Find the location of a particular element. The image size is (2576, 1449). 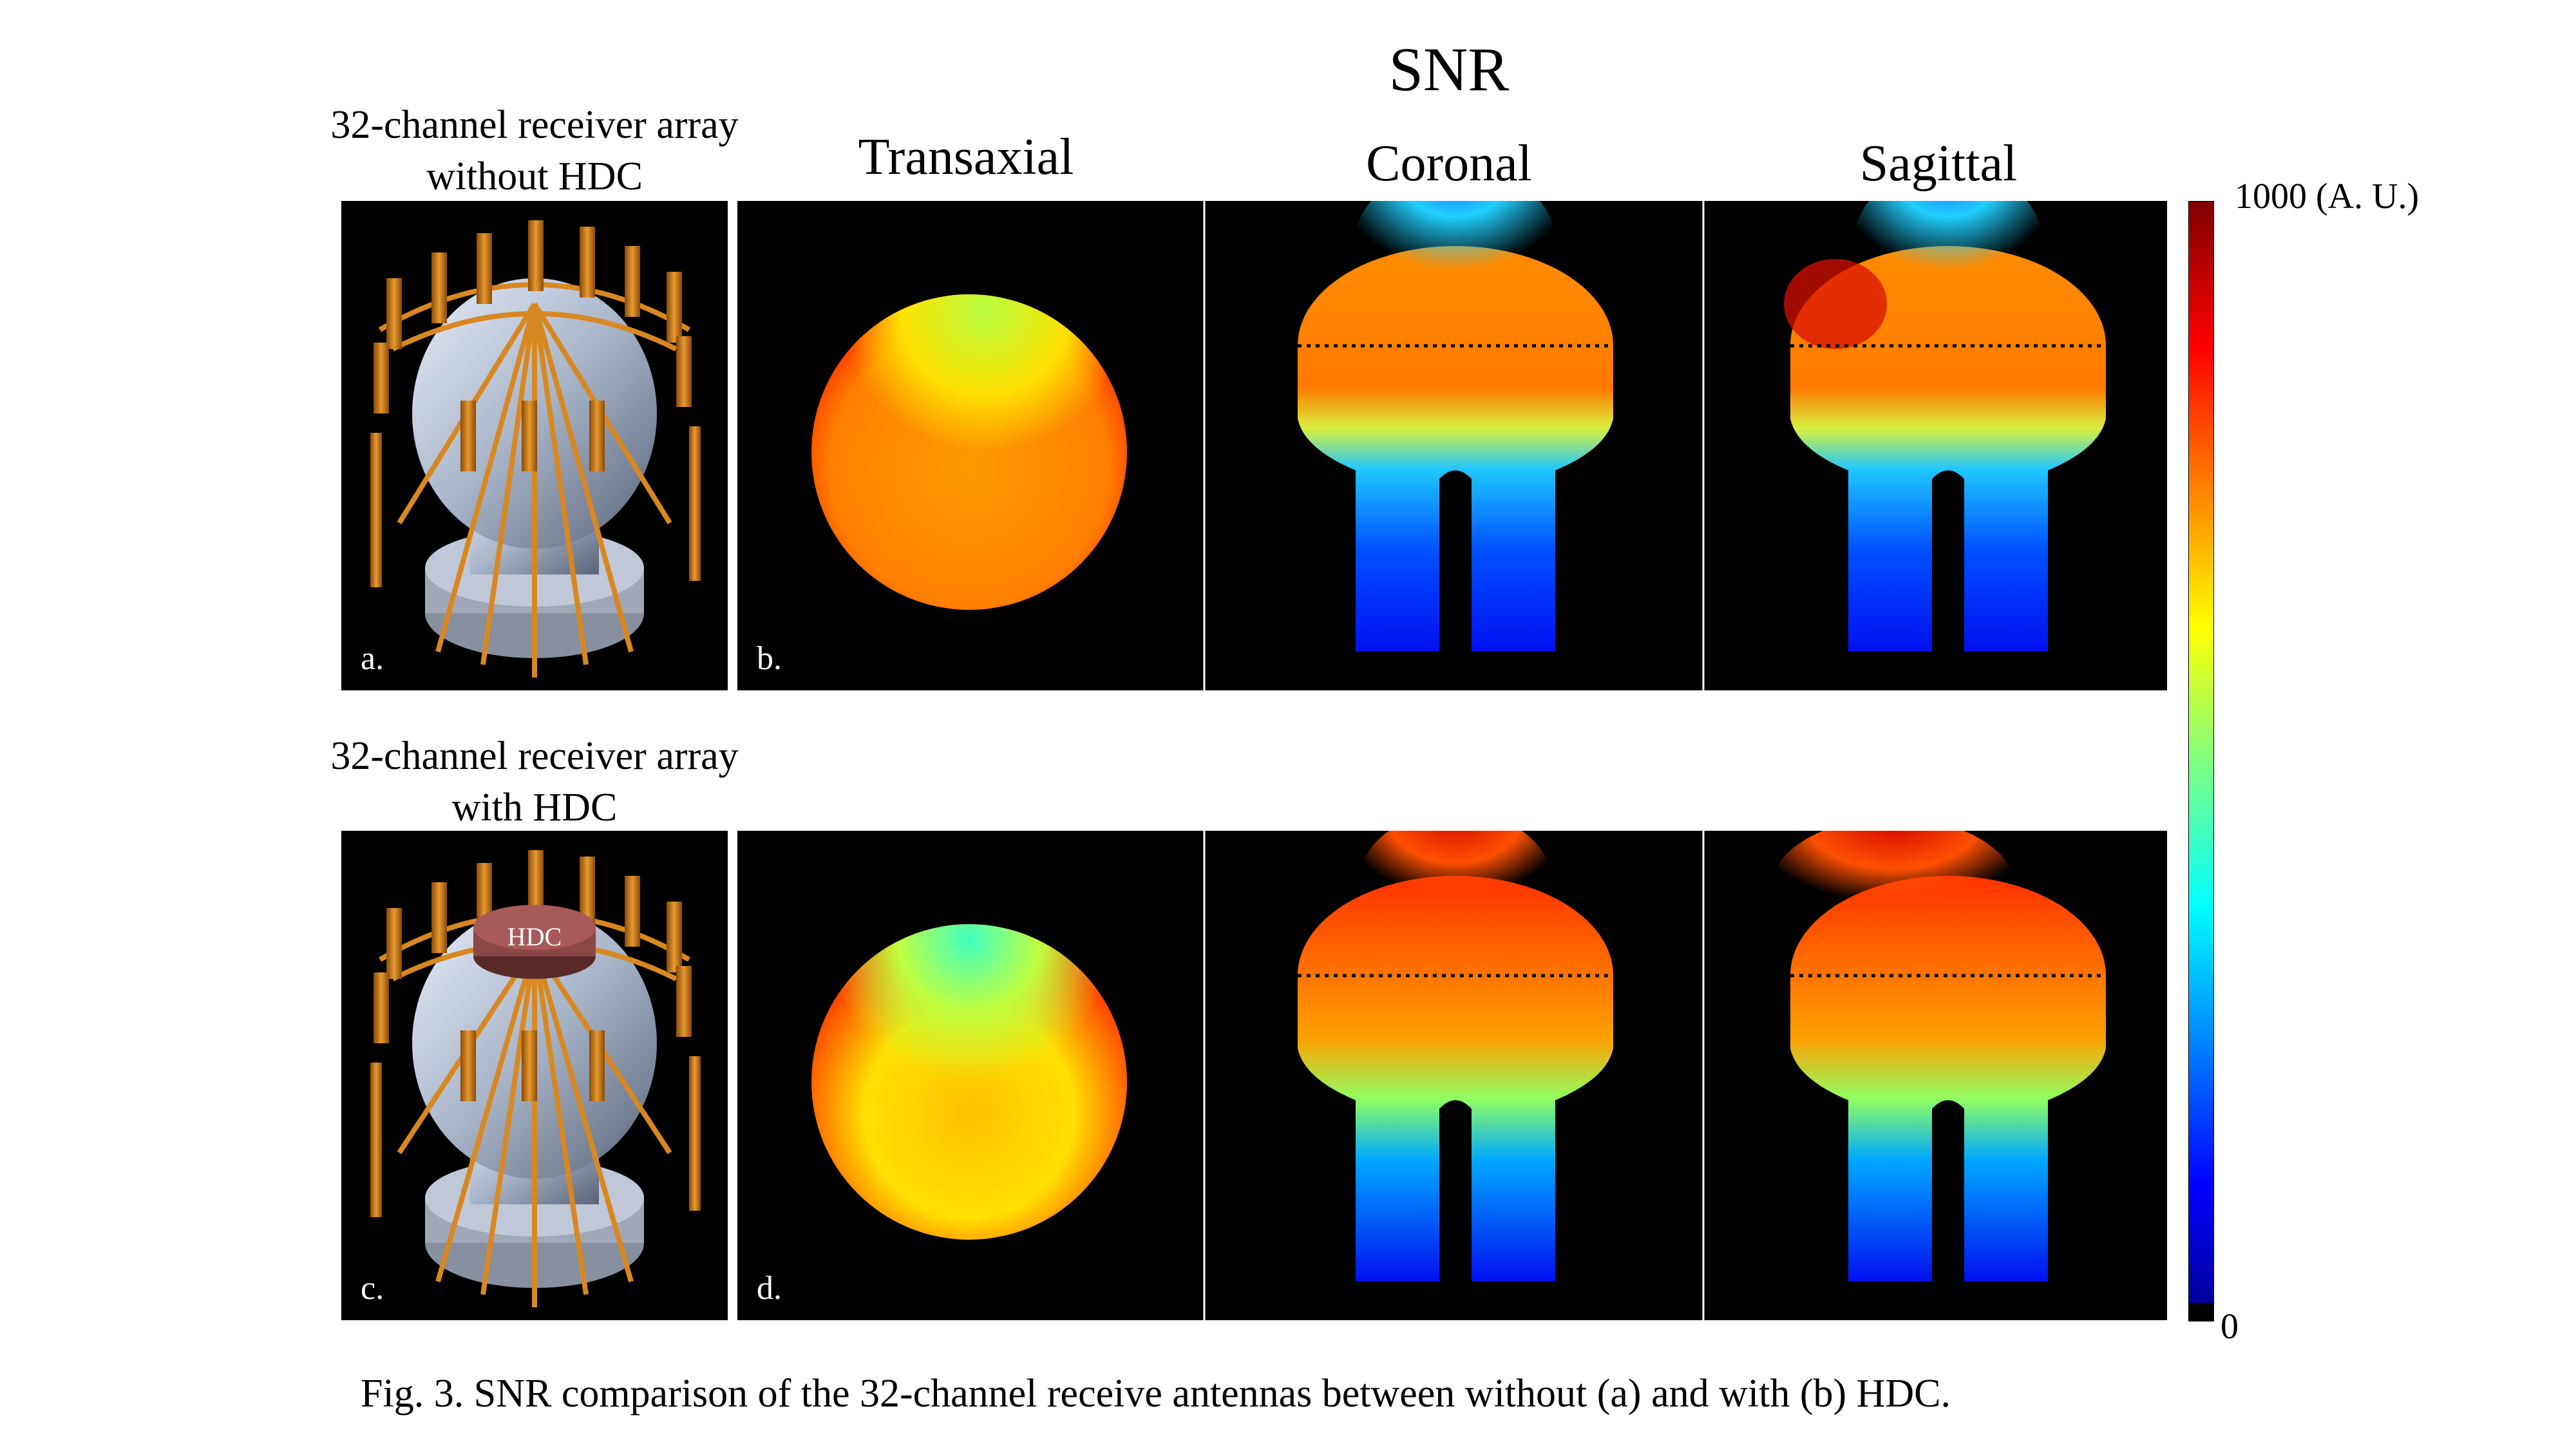

colorbar-max-label: 1000 (A. U.) is located at coordinates (2328, 196).